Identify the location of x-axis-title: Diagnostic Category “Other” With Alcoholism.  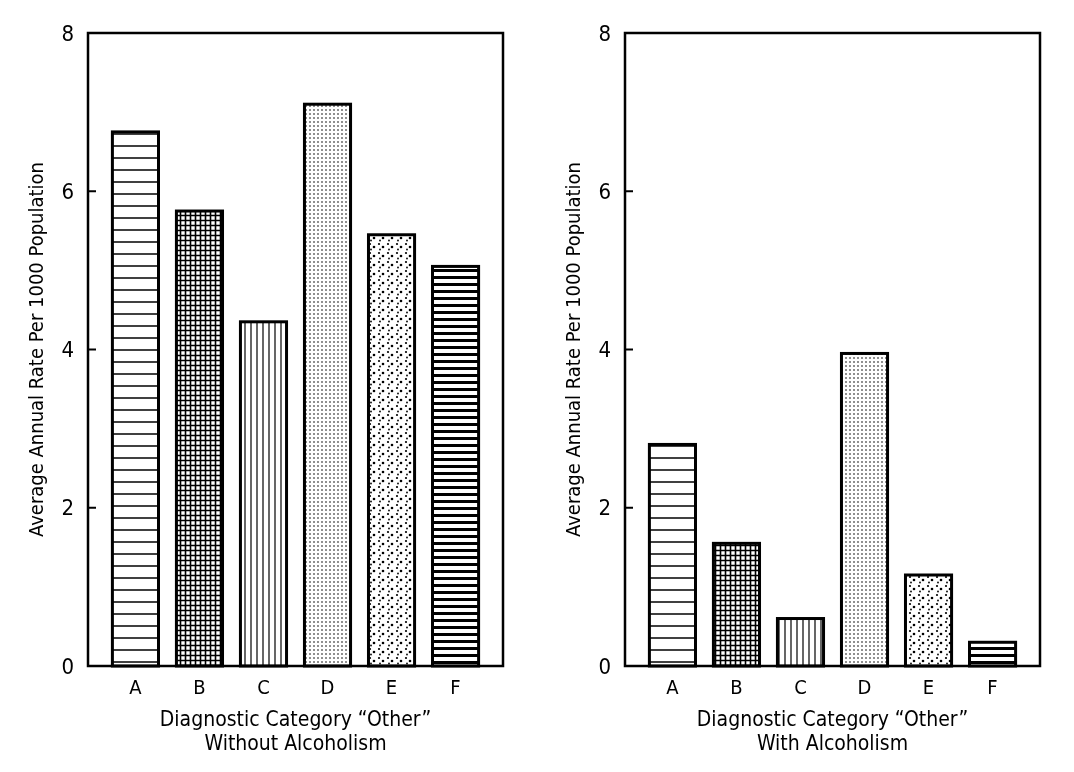
(832, 731).